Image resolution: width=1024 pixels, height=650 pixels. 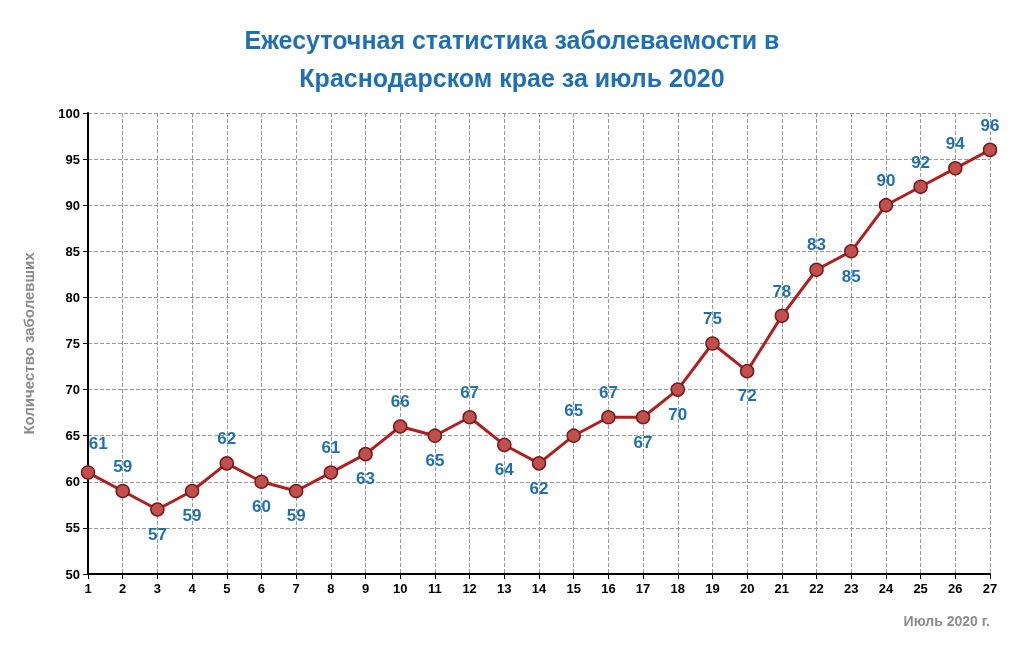 I want to click on x-tick-label: 20, so click(x=747, y=588).